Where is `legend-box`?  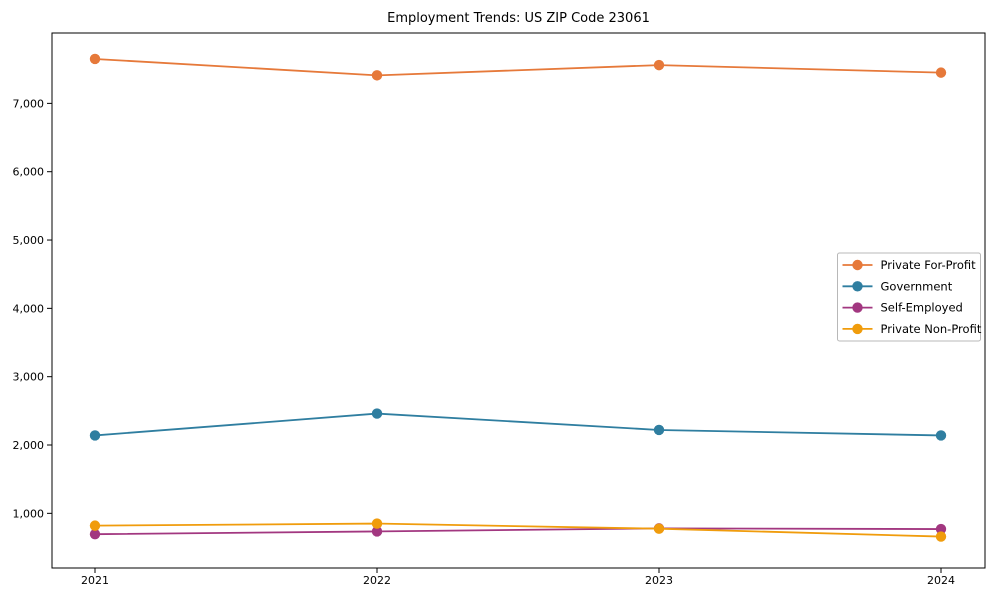
legend-box is located at coordinates (909, 297).